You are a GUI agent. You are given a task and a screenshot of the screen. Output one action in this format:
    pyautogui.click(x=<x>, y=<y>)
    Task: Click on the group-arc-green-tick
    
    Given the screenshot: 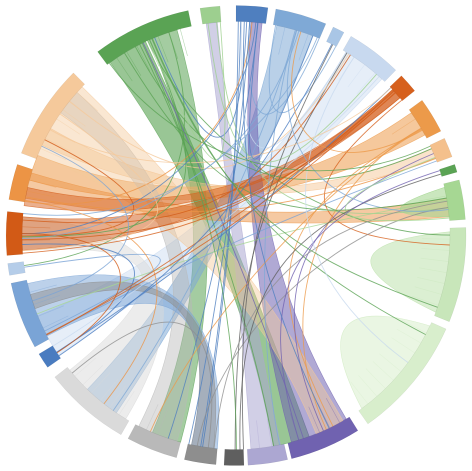 What is the action you would take?
    pyautogui.click(x=448, y=170)
    